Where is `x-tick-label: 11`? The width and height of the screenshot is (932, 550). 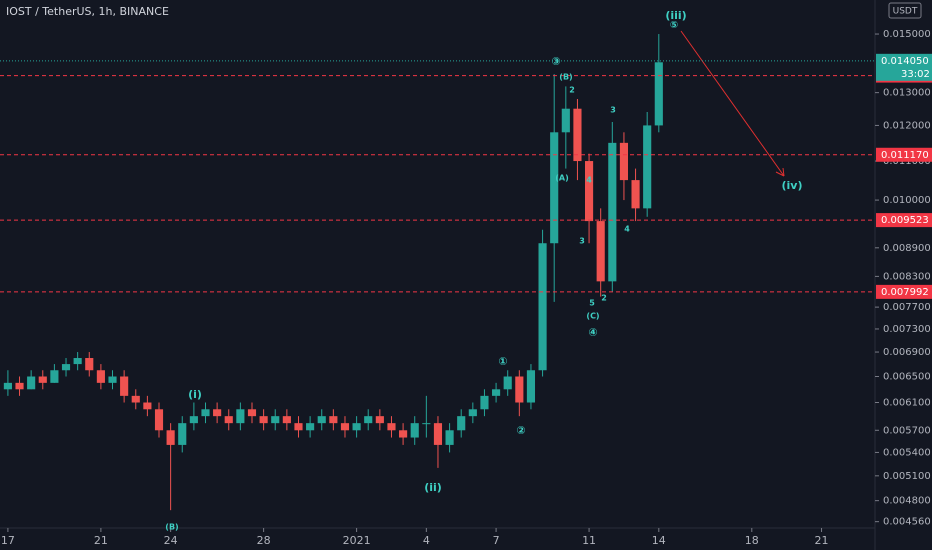 x-tick-label: 11 is located at coordinates (589, 540).